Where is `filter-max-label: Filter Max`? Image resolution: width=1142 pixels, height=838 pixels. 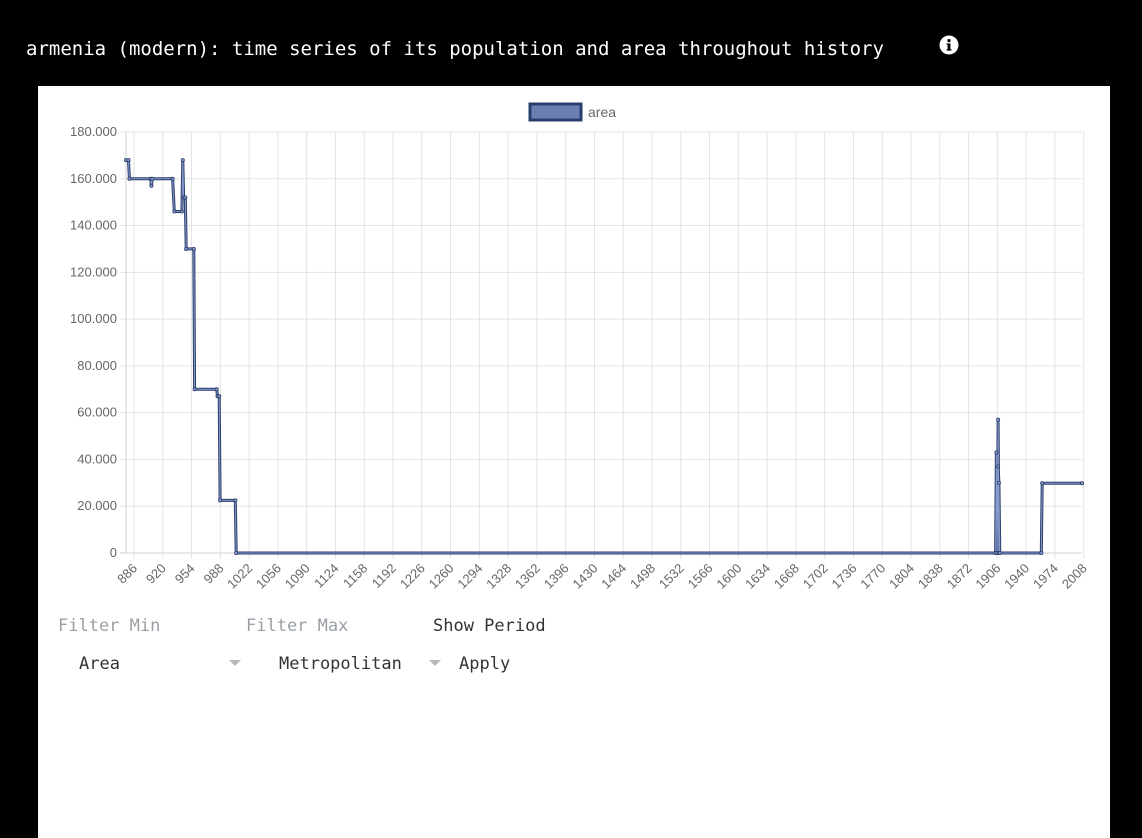
filter-max-label: Filter Max is located at coordinates (297, 626).